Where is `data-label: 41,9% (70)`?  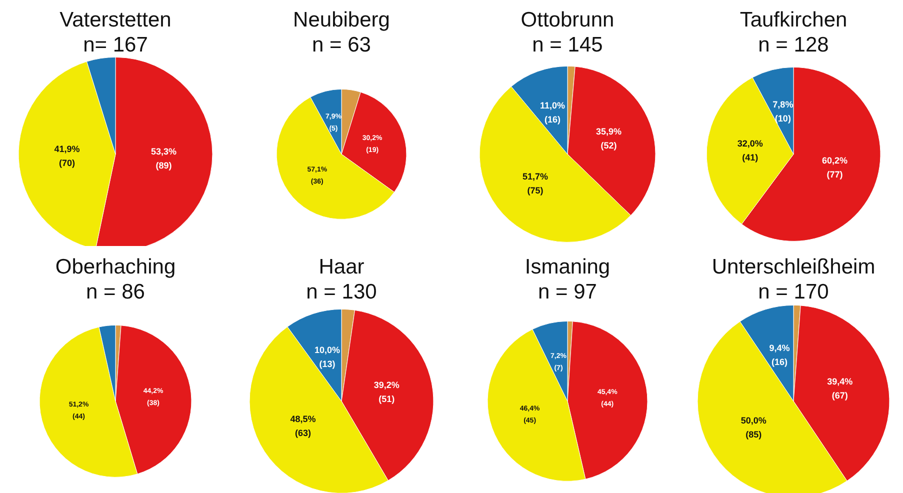 data-label: 41,9% (70) is located at coordinates (67, 156).